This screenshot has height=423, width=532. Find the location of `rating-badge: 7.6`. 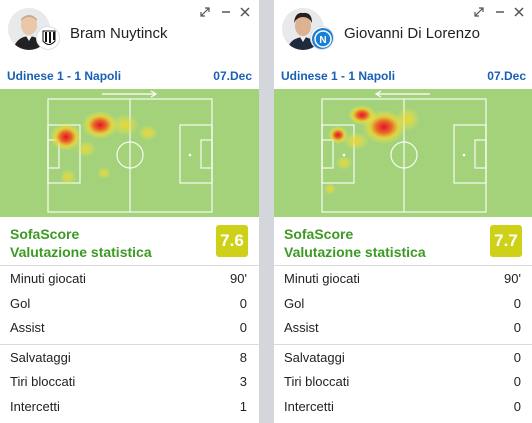

rating-badge: 7.6 is located at coordinates (232, 241).